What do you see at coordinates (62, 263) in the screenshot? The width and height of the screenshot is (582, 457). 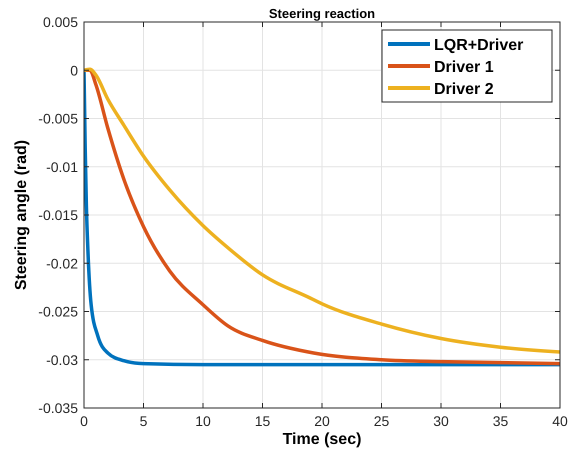 I see `y-tick-label: -0.02` at bounding box center [62, 263].